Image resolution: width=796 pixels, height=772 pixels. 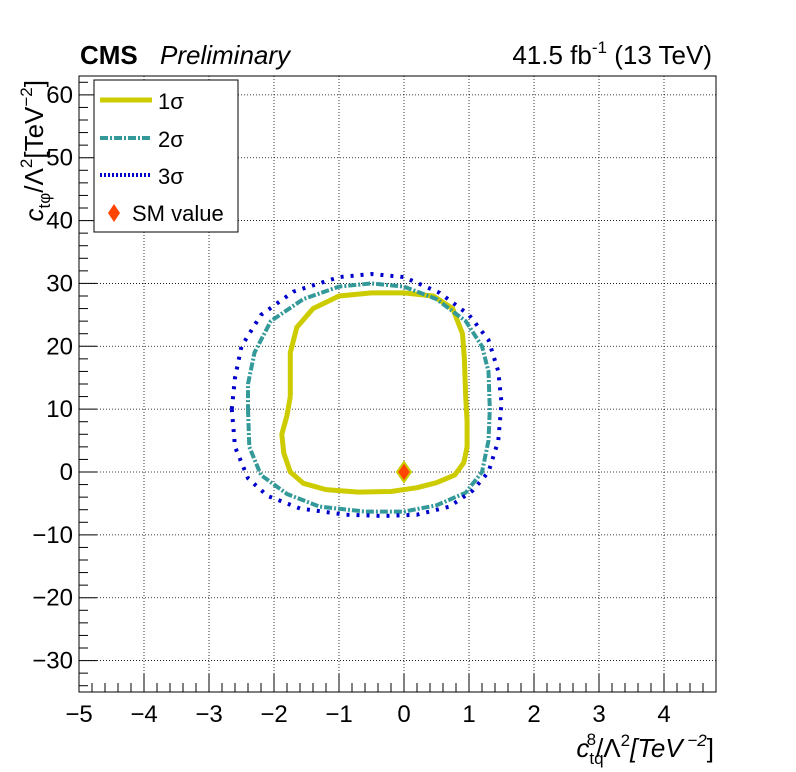 What do you see at coordinates (659, 55) in the screenshot?
I see `energy-label: (13 TeV)` at bounding box center [659, 55].